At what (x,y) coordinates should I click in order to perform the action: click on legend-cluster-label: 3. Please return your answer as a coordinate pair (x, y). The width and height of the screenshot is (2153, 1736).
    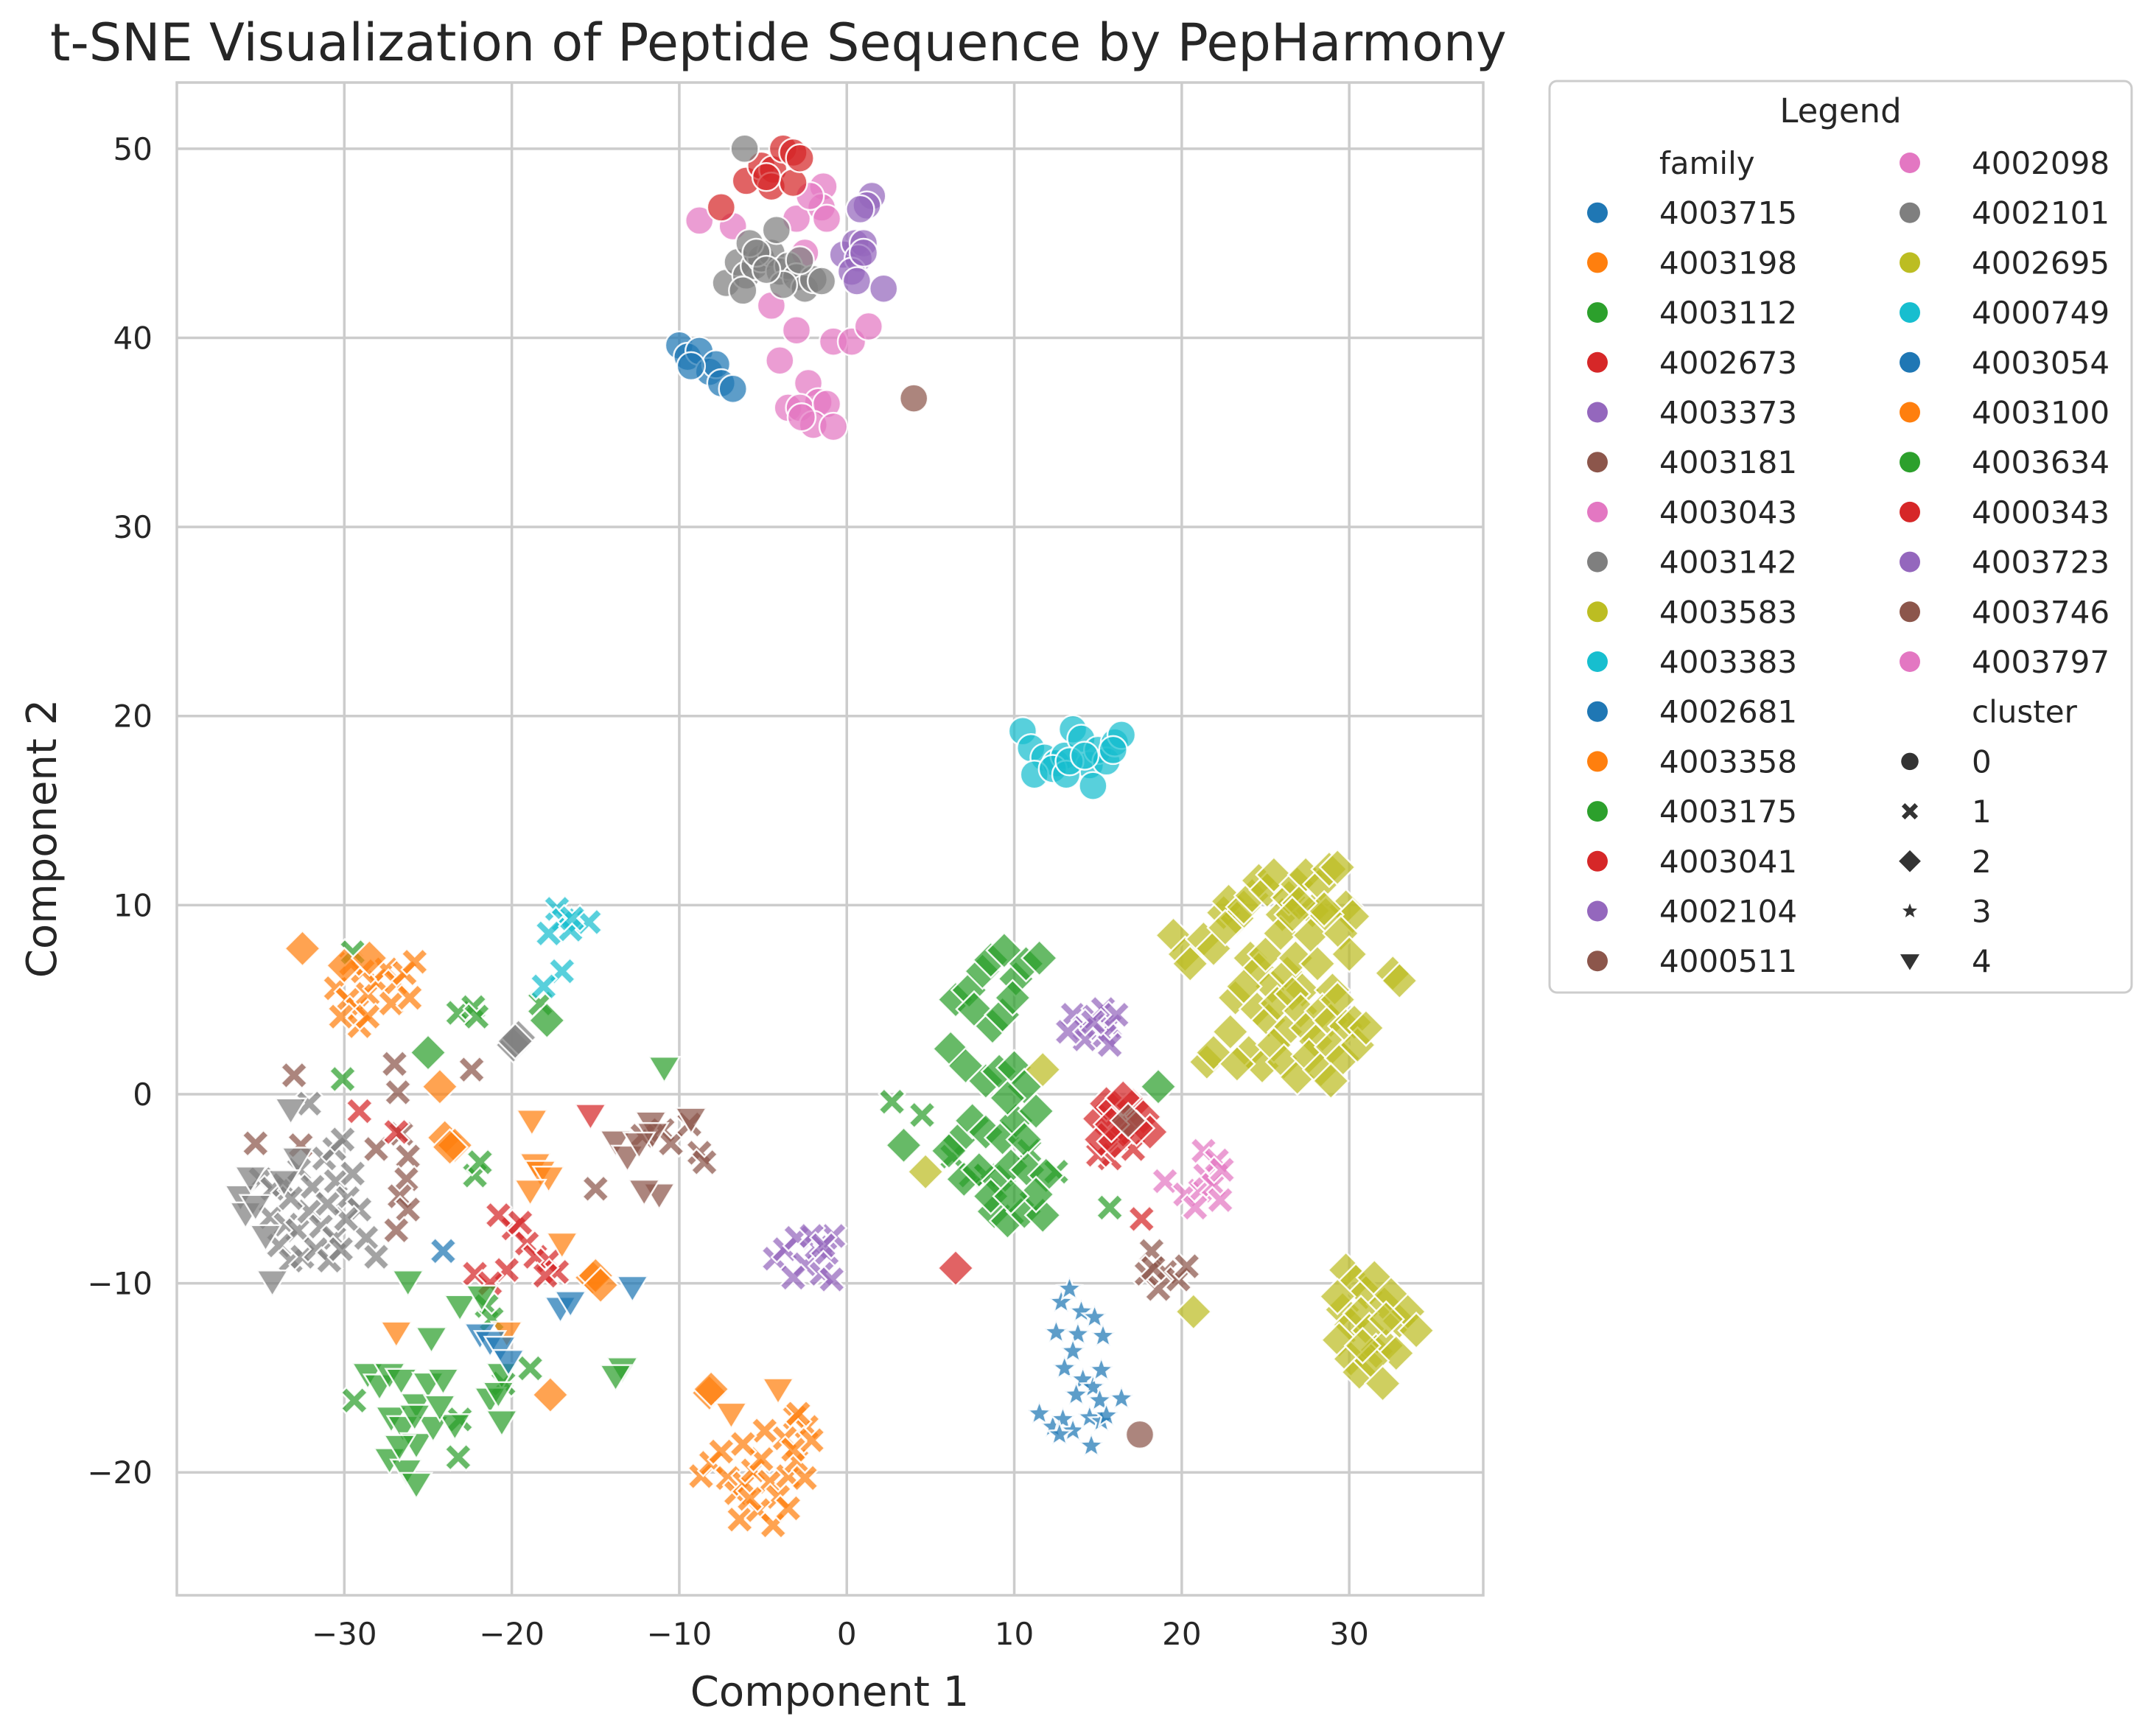
    Looking at the image, I should click on (1982, 912).